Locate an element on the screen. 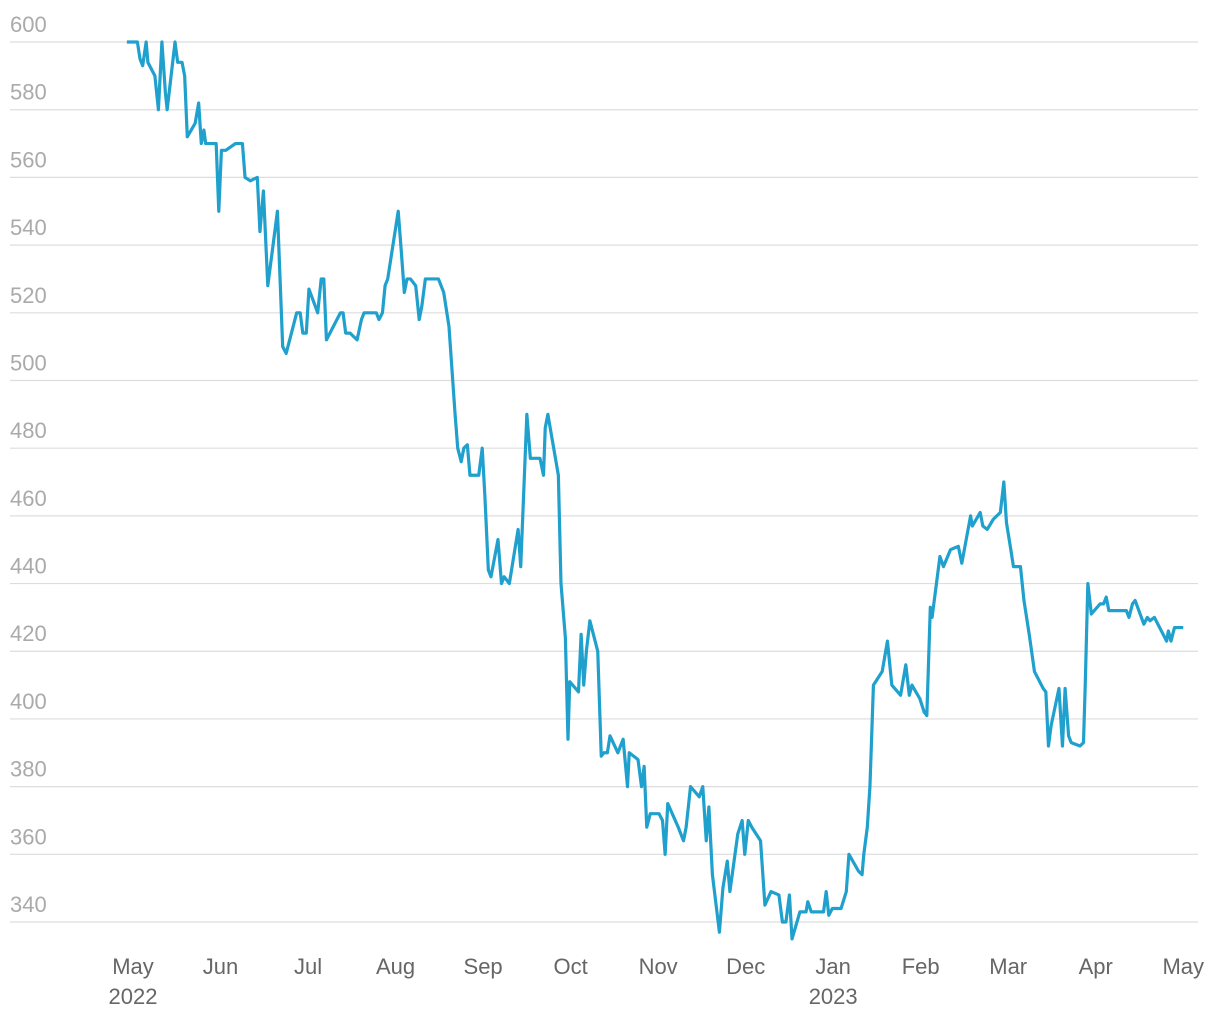  x-tick-year: 2023 is located at coordinates (833, 996).